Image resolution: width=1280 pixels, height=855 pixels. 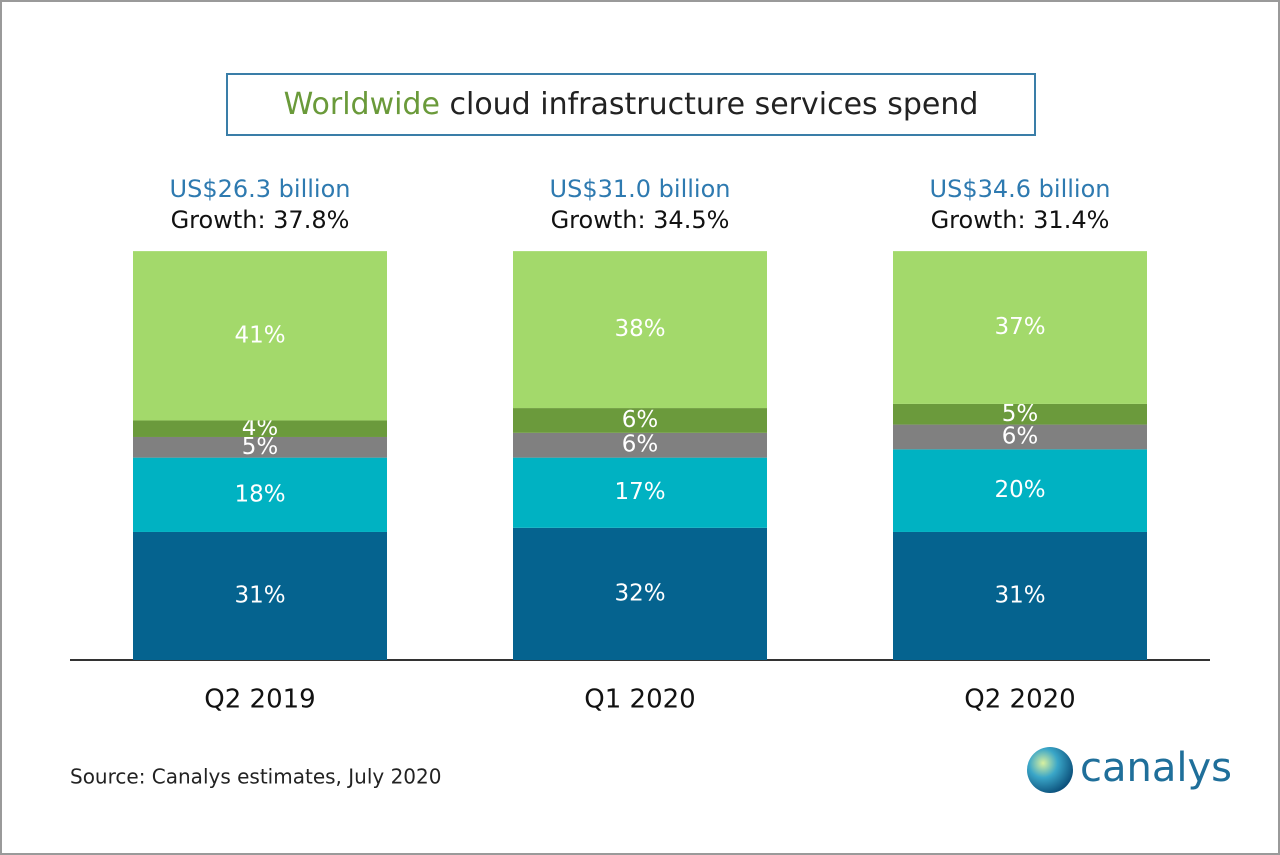 I want to click on data-label: 20%, so click(x=1019, y=490).